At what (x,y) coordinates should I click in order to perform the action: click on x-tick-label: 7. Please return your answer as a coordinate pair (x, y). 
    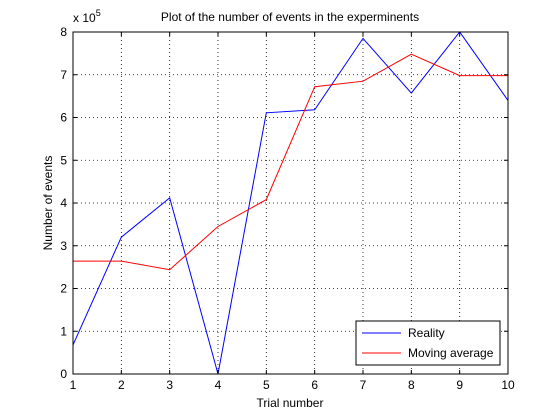
    Looking at the image, I should click on (363, 385).